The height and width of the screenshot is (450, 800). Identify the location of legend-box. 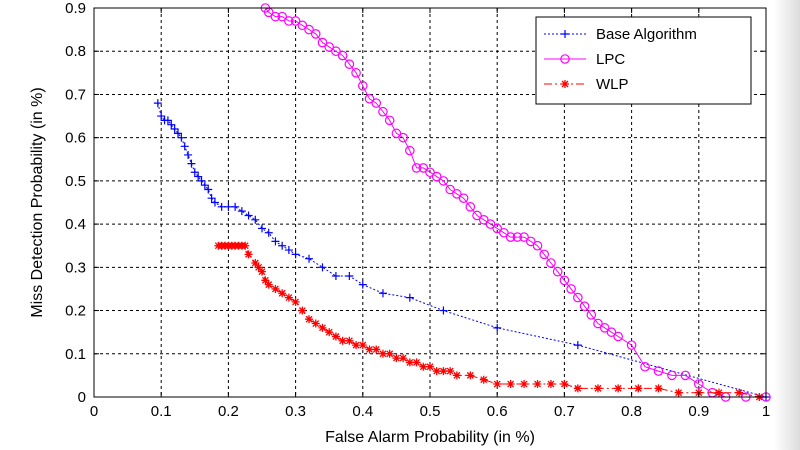
(643, 60).